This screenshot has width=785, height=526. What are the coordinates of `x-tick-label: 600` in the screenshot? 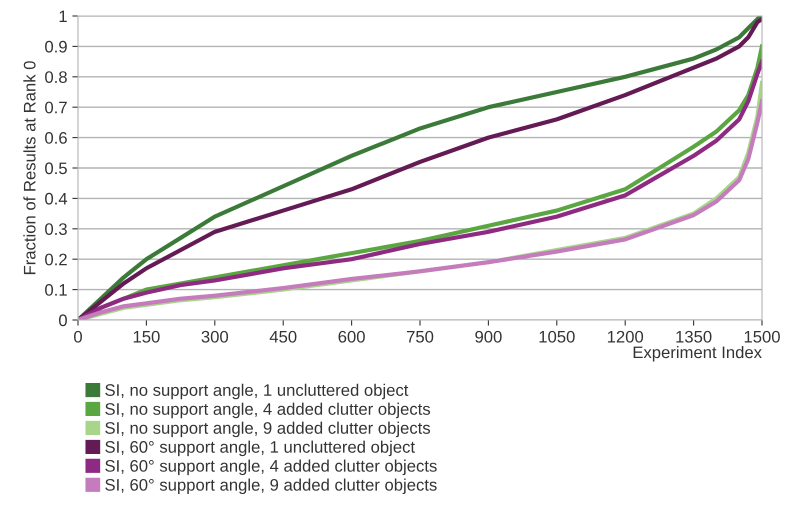 It's located at (351, 336).